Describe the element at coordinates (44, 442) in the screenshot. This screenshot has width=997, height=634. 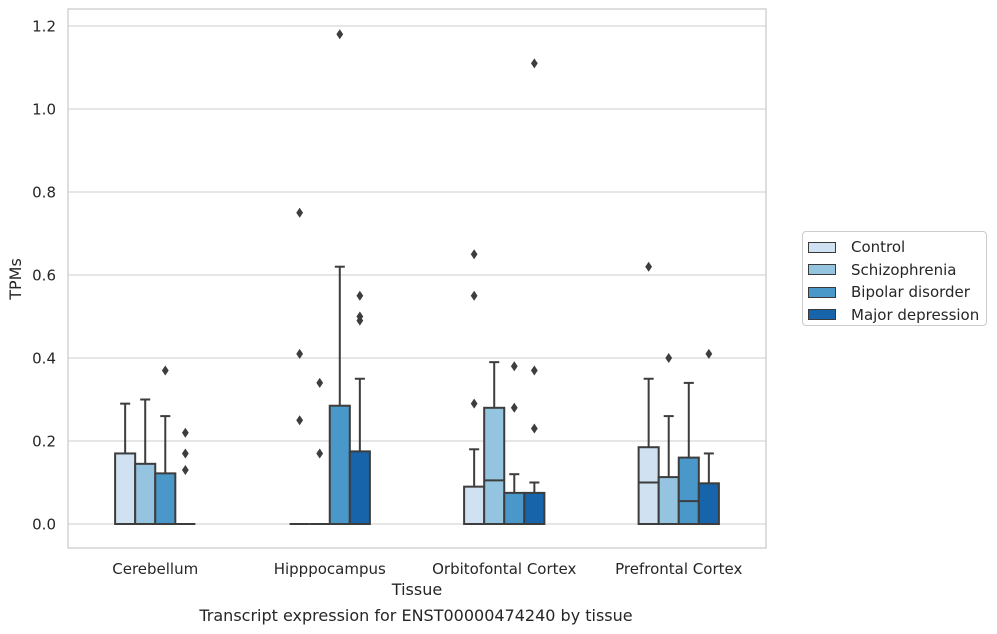
I see `y-tick-label: 0.2` at that location.